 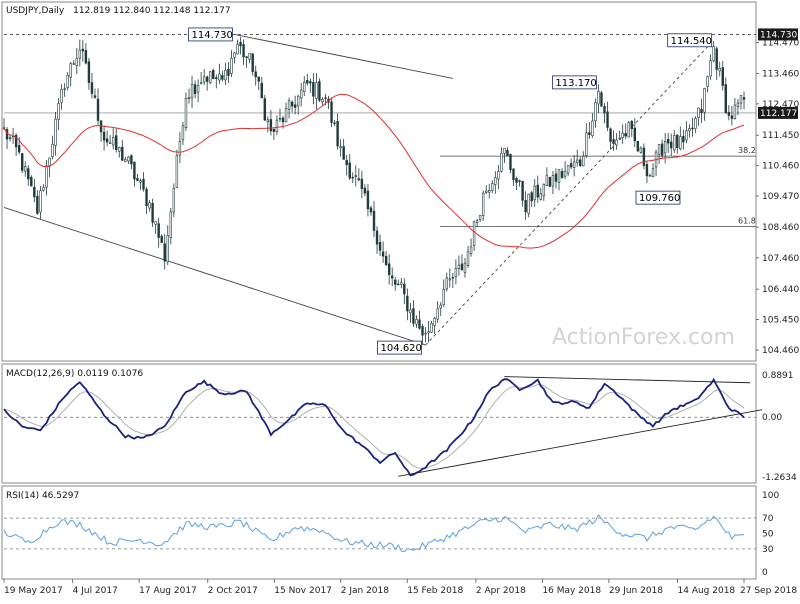 What do you see at coordinates (779, 427) in the screenshot?
I see `macd-axis: 0.8891 0.00 -1.2634` at bounding box center [779, 427].